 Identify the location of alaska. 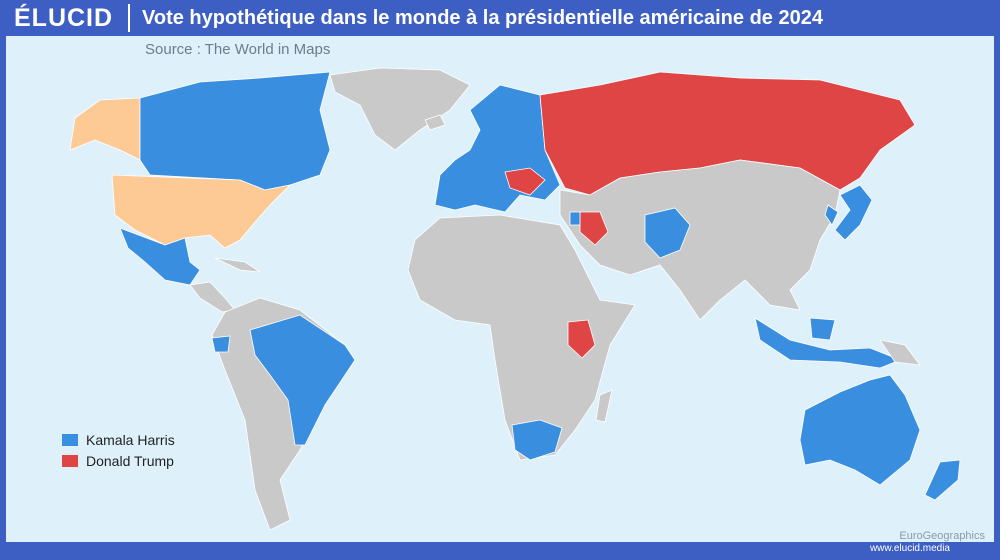
(105, 129).